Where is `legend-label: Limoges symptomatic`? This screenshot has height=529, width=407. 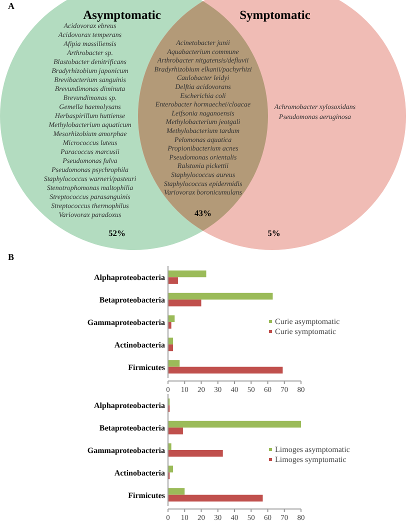
legend-label: Limoges symptomatic is located at coordinates (311, 459).